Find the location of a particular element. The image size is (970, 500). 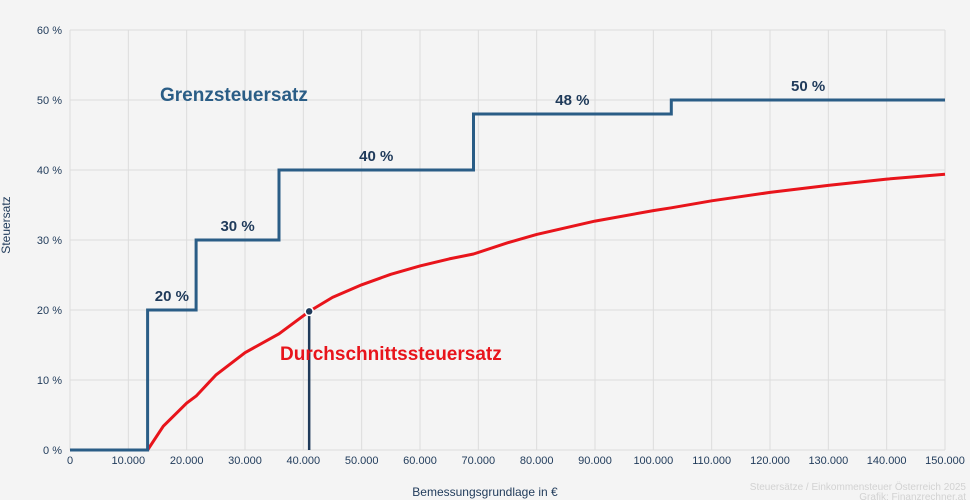

y-tick-label: 10 % is located at coordinates (49, 381).